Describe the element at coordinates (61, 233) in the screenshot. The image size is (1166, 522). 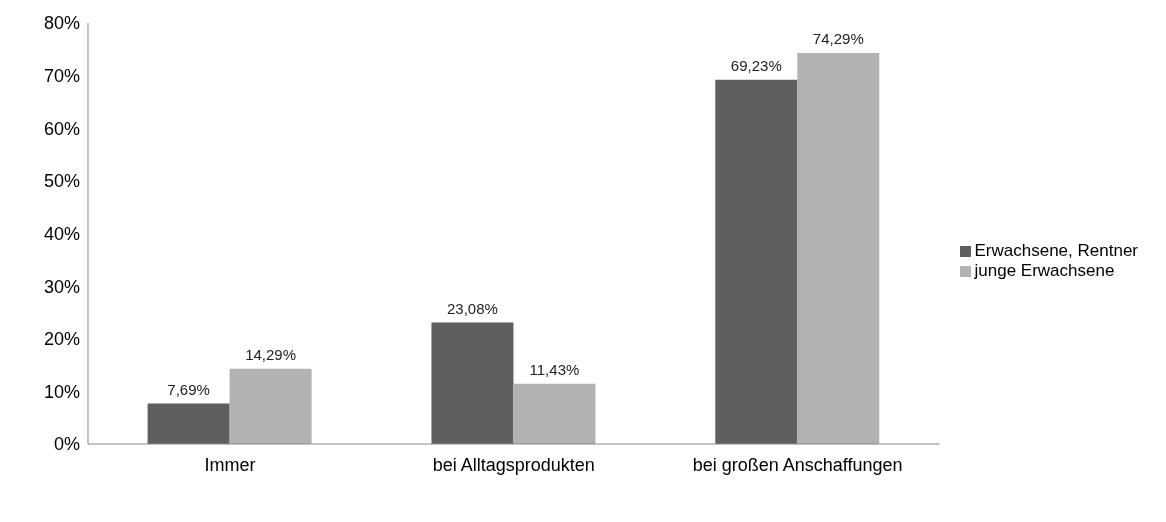
I see `y-tick-label: 40%` at that location.